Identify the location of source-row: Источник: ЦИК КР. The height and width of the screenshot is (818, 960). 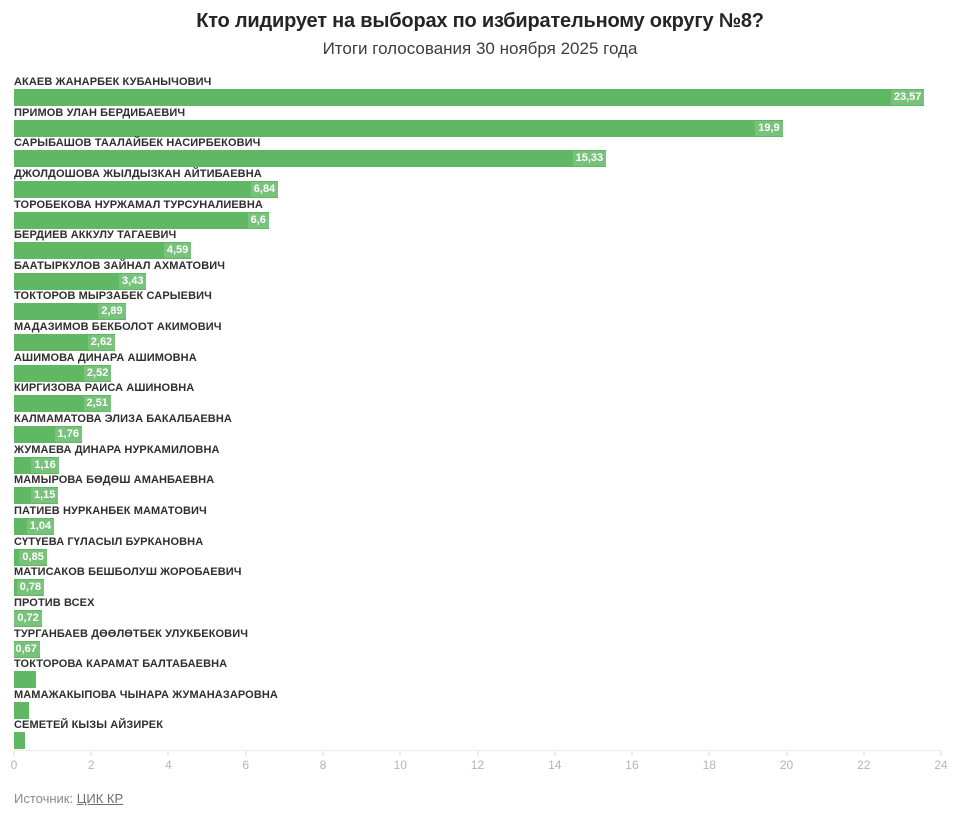
(68, 798).